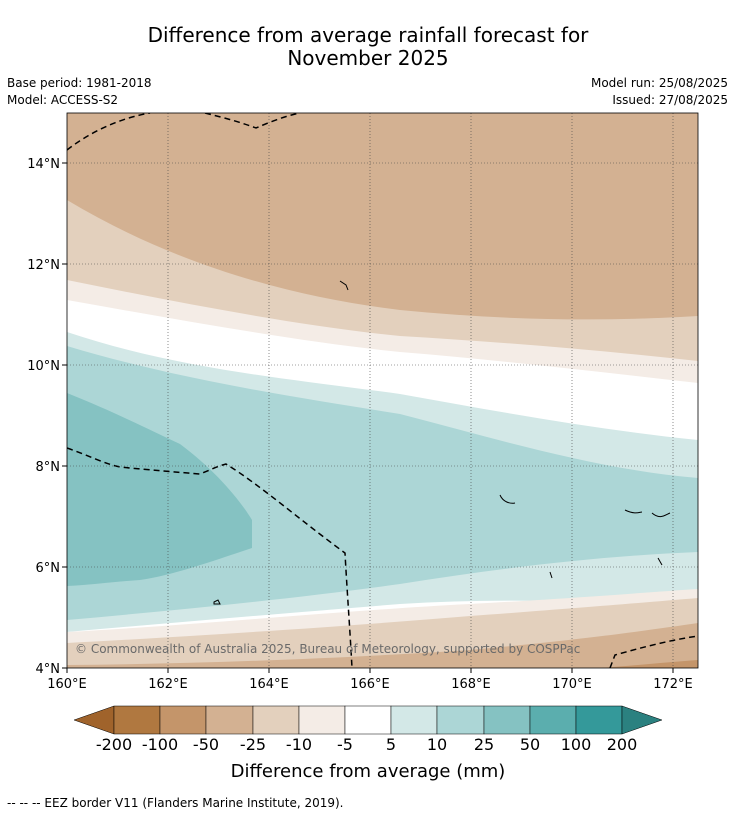 The width and height of the screenshot is (736, 816). I want to click on issued-date: Issued: 27/08/2025, so click(670, 100).